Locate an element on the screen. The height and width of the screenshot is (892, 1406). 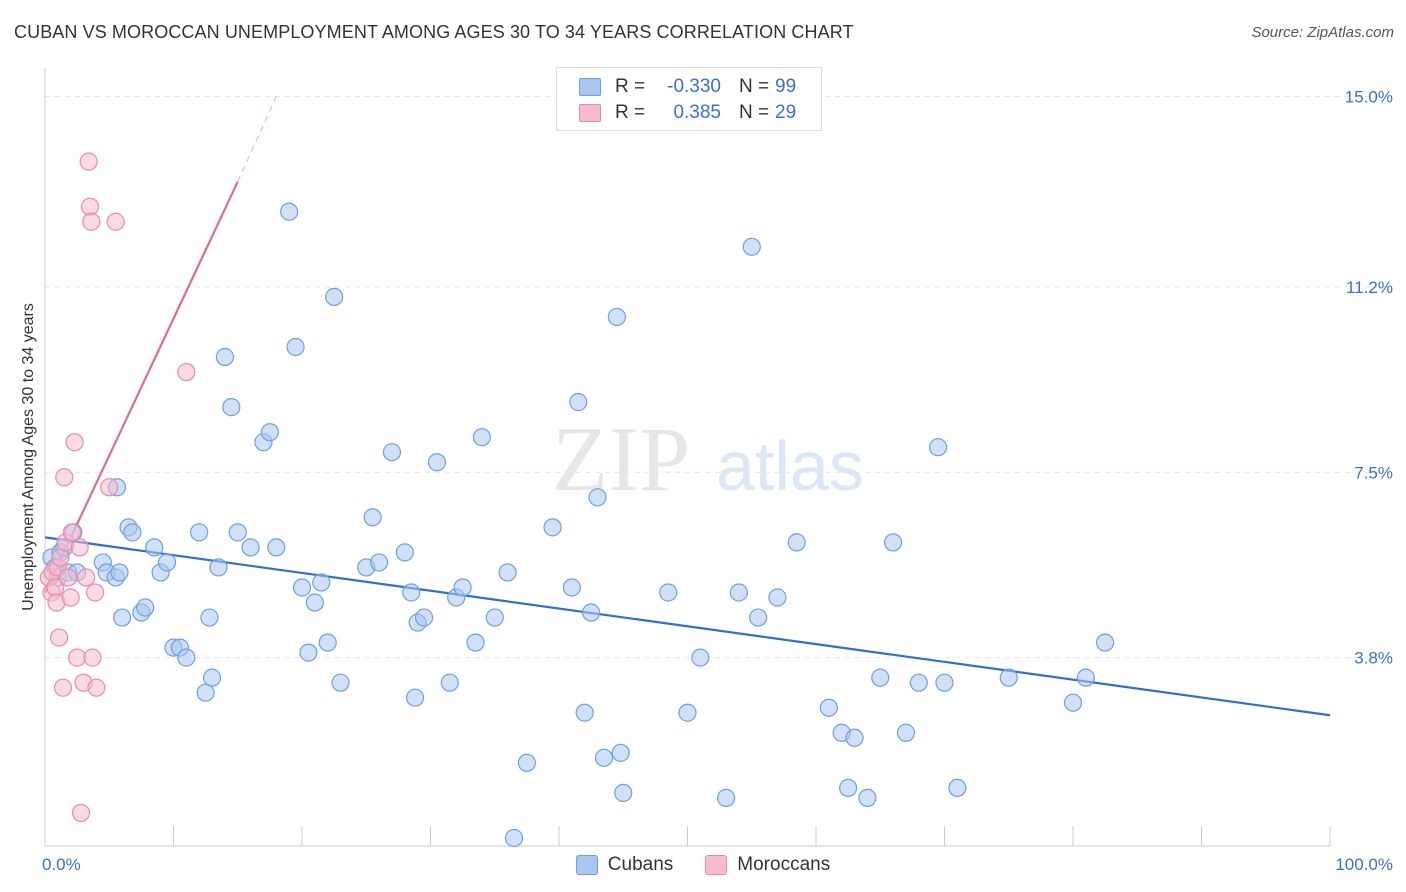
source-credit: Source: ZipAtlas.com is located at coordinates (1322, 32).